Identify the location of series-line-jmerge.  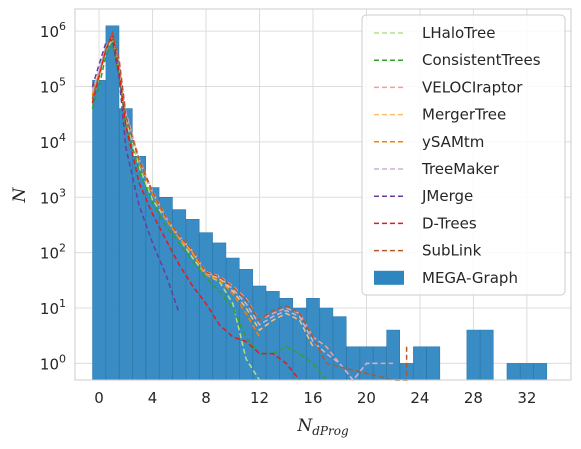
(136, 176).